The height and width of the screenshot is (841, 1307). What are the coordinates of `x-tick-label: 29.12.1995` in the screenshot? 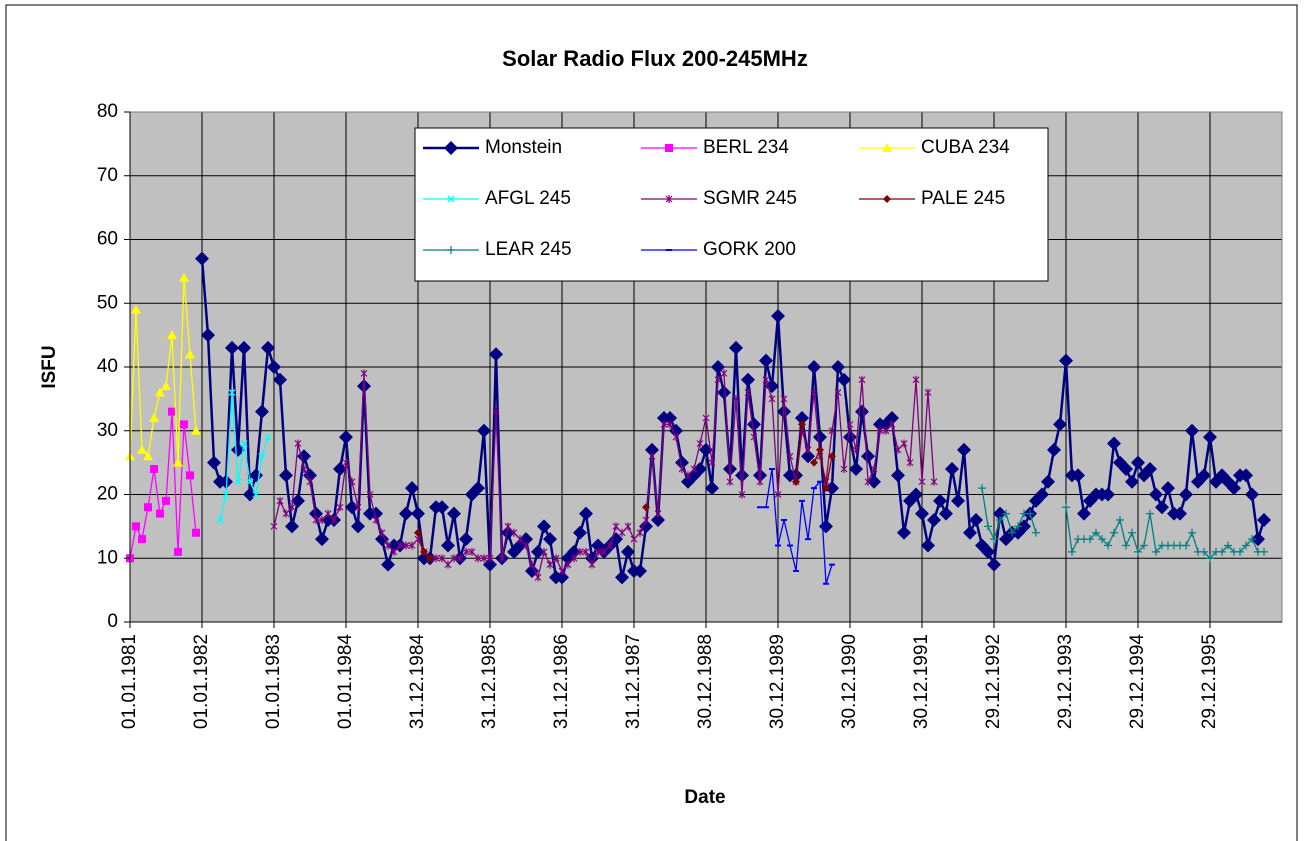 It's located at (1209, 681).